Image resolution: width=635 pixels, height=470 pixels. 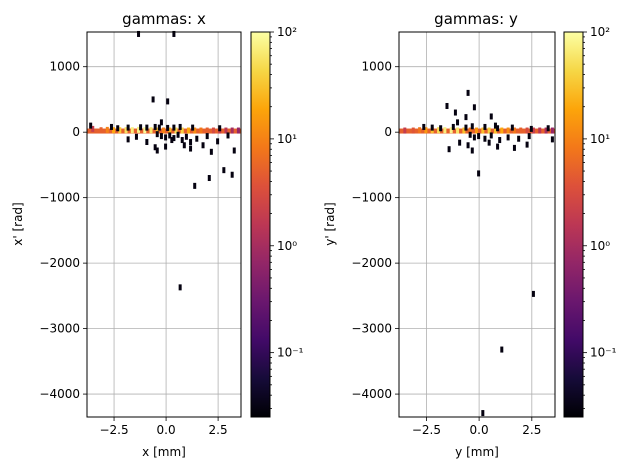 I want to click on panel-x-colorbar-ticks: 10² 10¹ 10⁰ 10⁻¹, so click(x=287, y=217).